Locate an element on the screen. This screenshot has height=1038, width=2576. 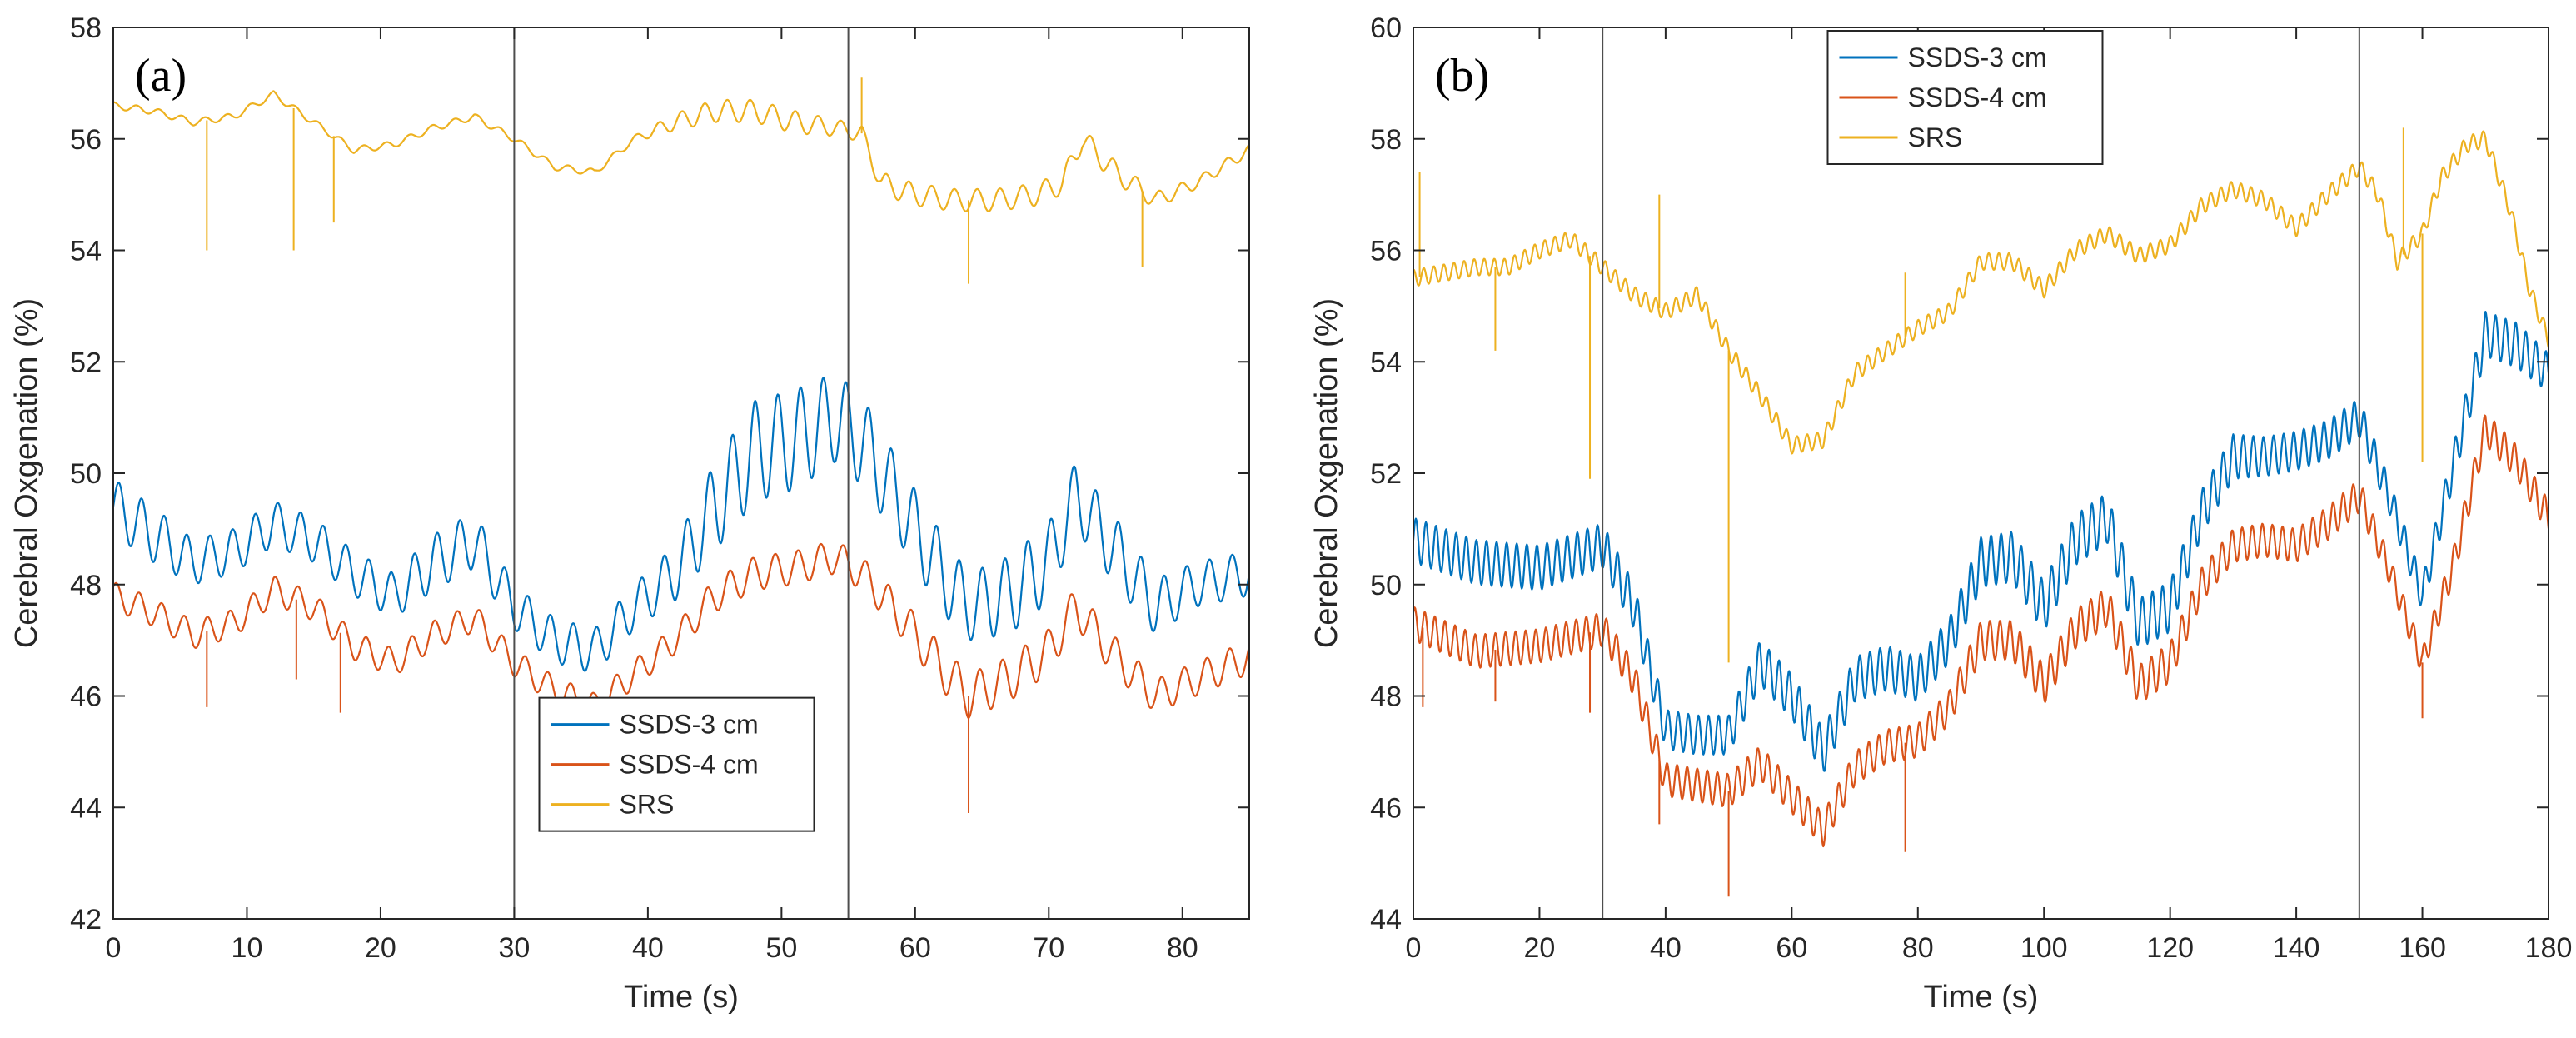
x-tick-label: 50 is located at coordinates (781, 948).